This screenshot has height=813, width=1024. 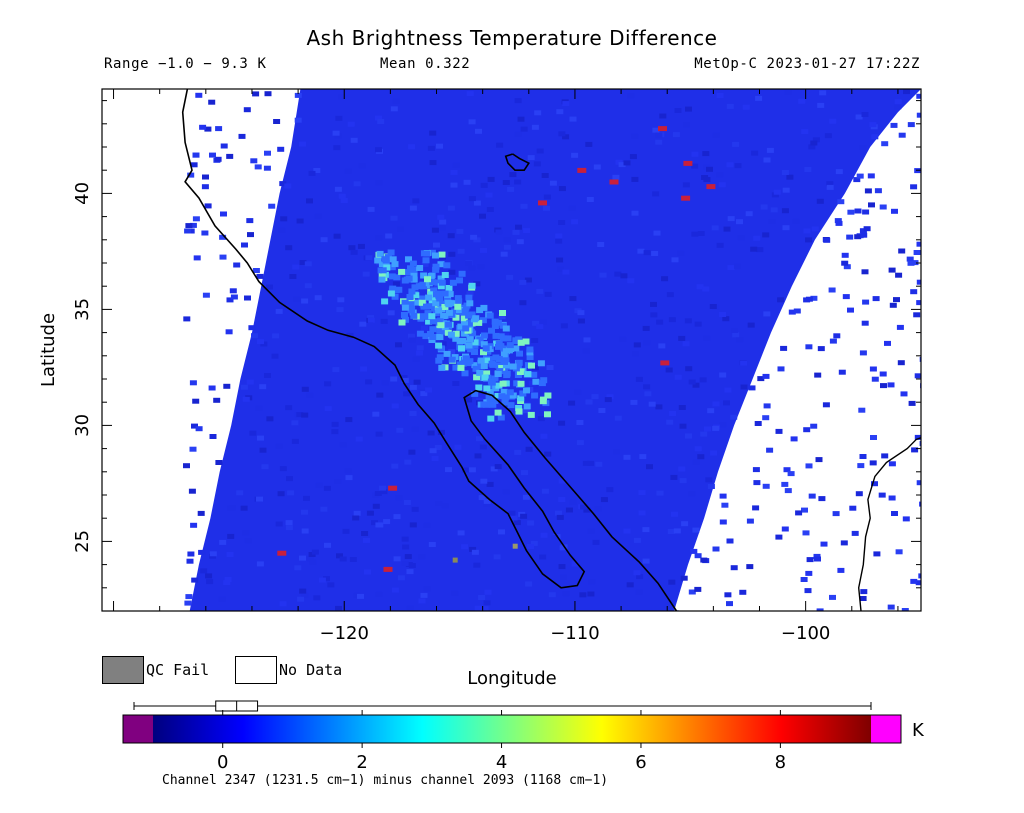 What do you see at coordinates (501, 741) in the screenshot?
I see `colorbar-ticks: 0 2 4 6 8` at bounding box center [501, 741].